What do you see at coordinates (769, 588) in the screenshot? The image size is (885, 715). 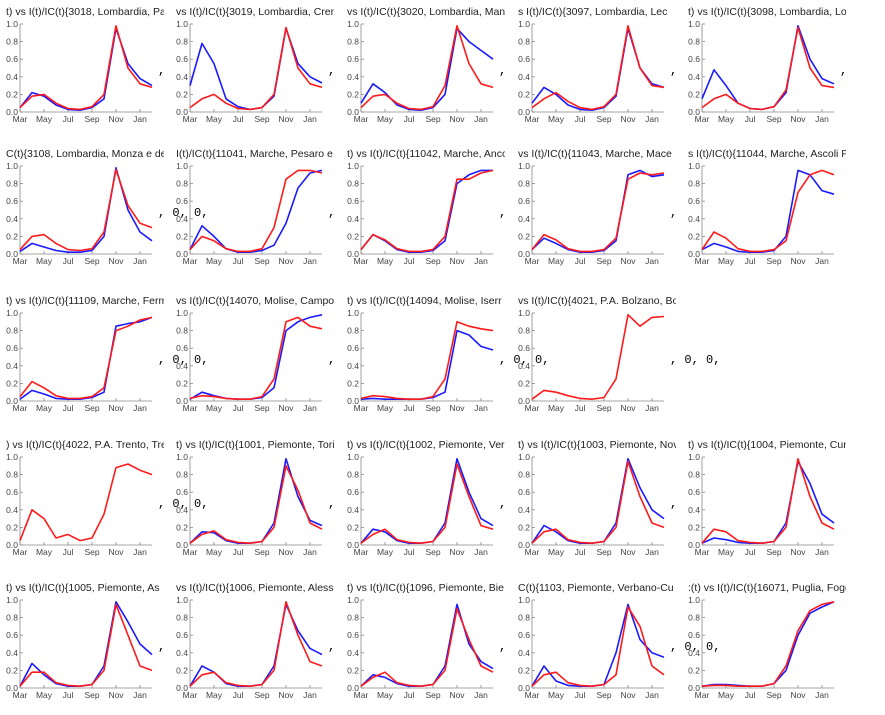 I see `chart-title: :(t) vs I(t)/IC(t){16071, Puglia, Fogg` at bounding box center [769, 588].